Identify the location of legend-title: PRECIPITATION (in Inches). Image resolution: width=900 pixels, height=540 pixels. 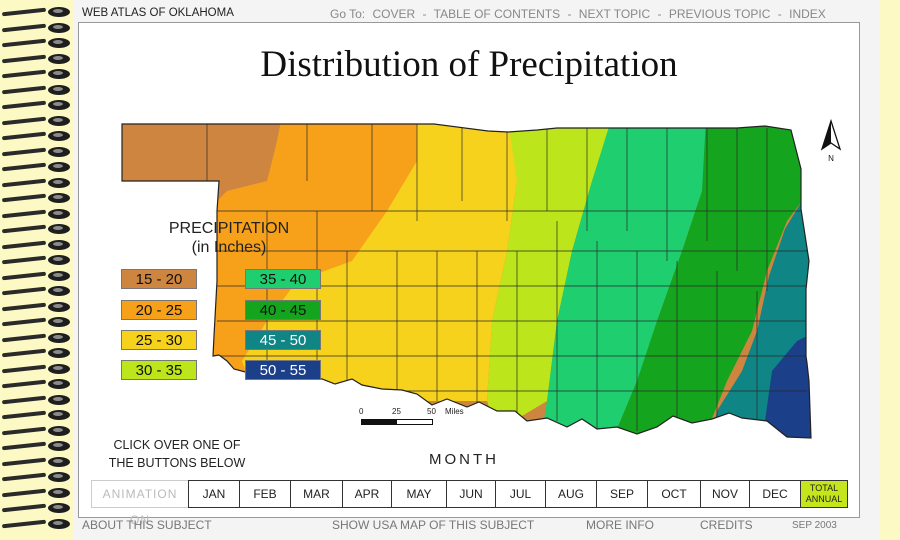
(229, 238).